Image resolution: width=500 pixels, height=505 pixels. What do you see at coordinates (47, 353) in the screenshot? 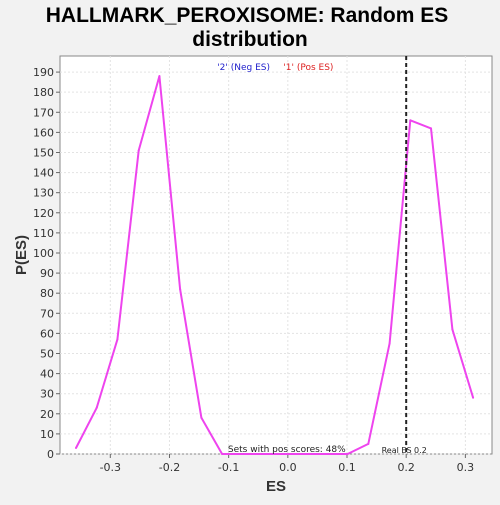
I see `y-tick-label: 50` at bounding box center [47, 353].